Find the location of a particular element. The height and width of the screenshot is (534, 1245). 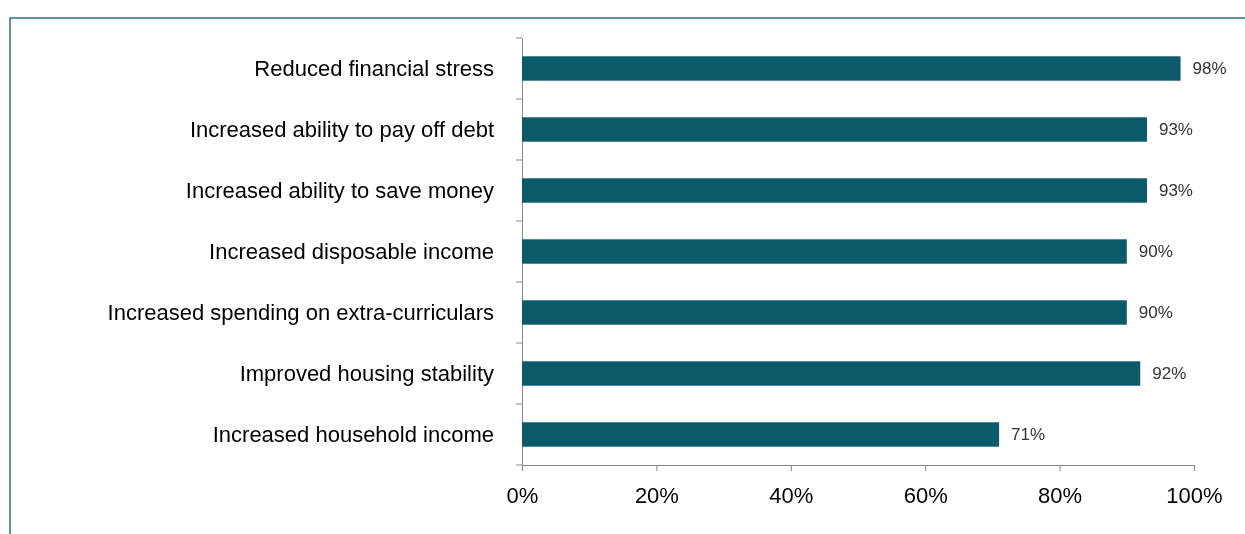

y-tick-label: Increased disposable income is located at coordinates (351, 251).